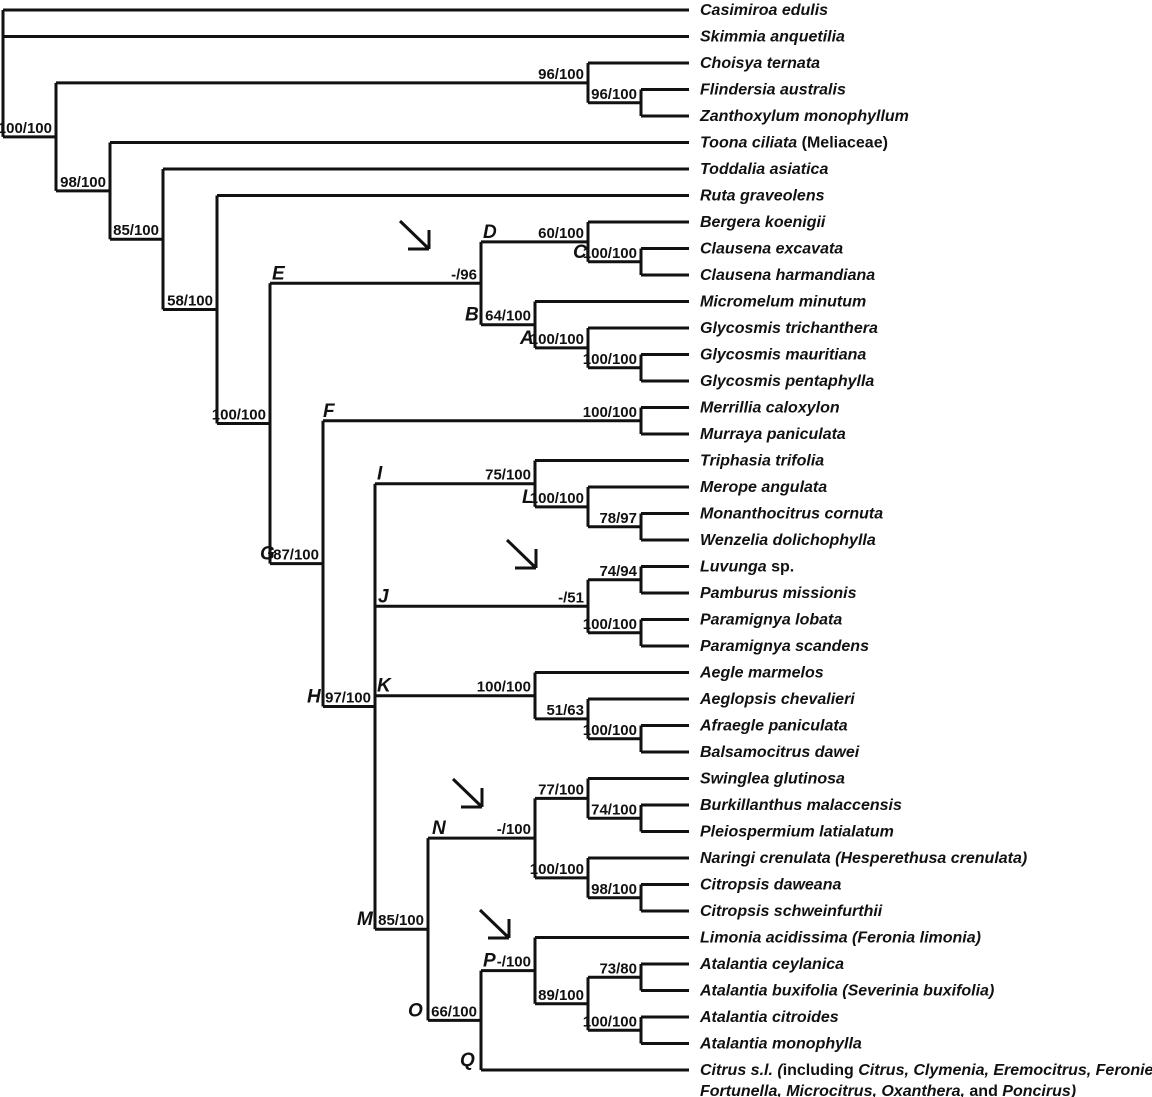 The height and width of the screenshot is (1097, 1152). Describe the element at coordinates (773, 725) in the screenshot. I see `taxon-label: Afraegle paniculata` at that location.